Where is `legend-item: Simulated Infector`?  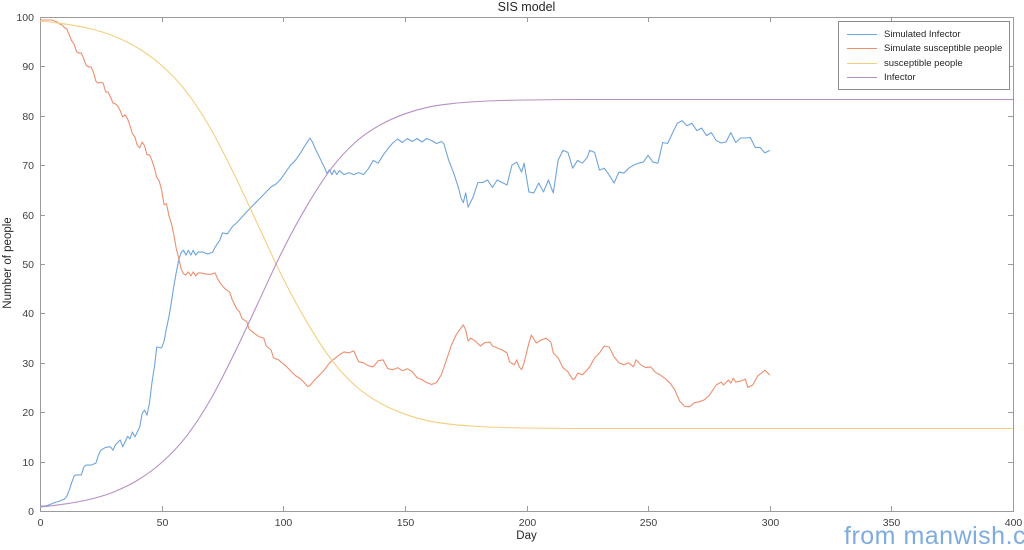
legend-item: Simulated Infector is located at coordinates (924, 34).